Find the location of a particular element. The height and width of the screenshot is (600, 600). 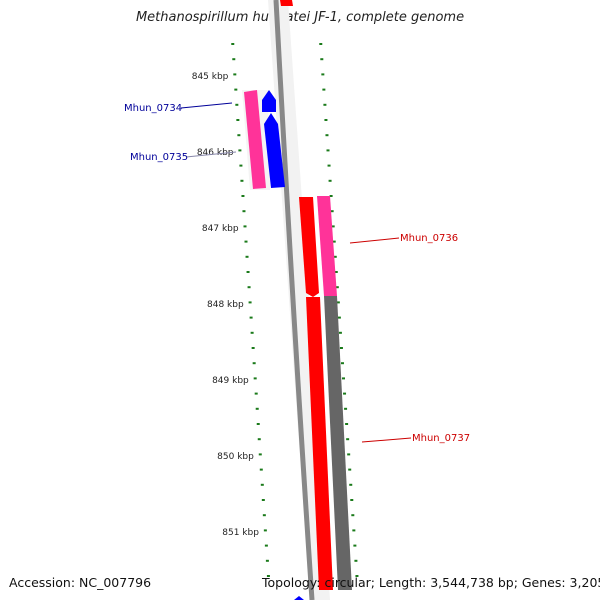

tick-label: 848 kbp is located at coordinates (225, 305).